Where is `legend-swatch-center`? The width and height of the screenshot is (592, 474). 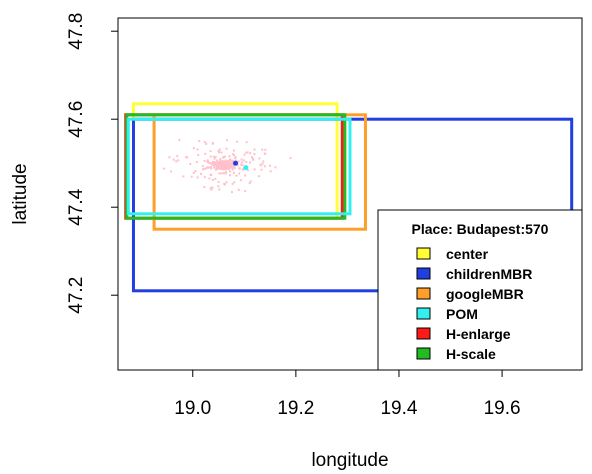 legend-swatch-center is located at coordinates (423, 253).